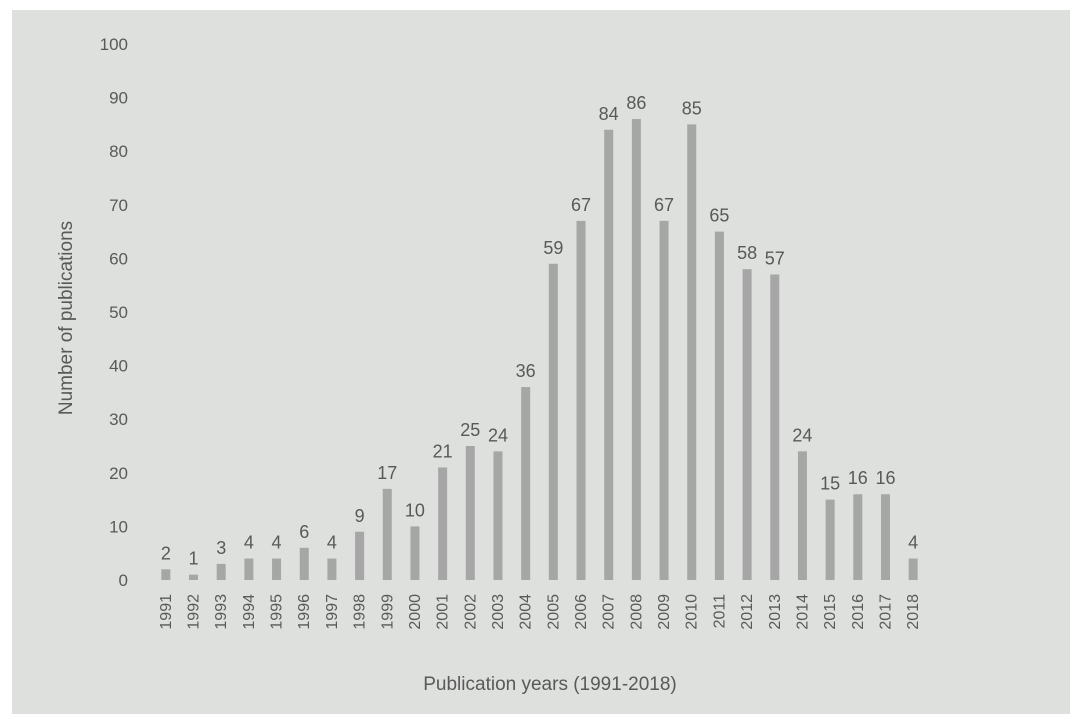 This screenshot has width=1085, height=722. Describe the element at coordinates (775, 258) in the screenshot. I see `data-label: 57` at that location.